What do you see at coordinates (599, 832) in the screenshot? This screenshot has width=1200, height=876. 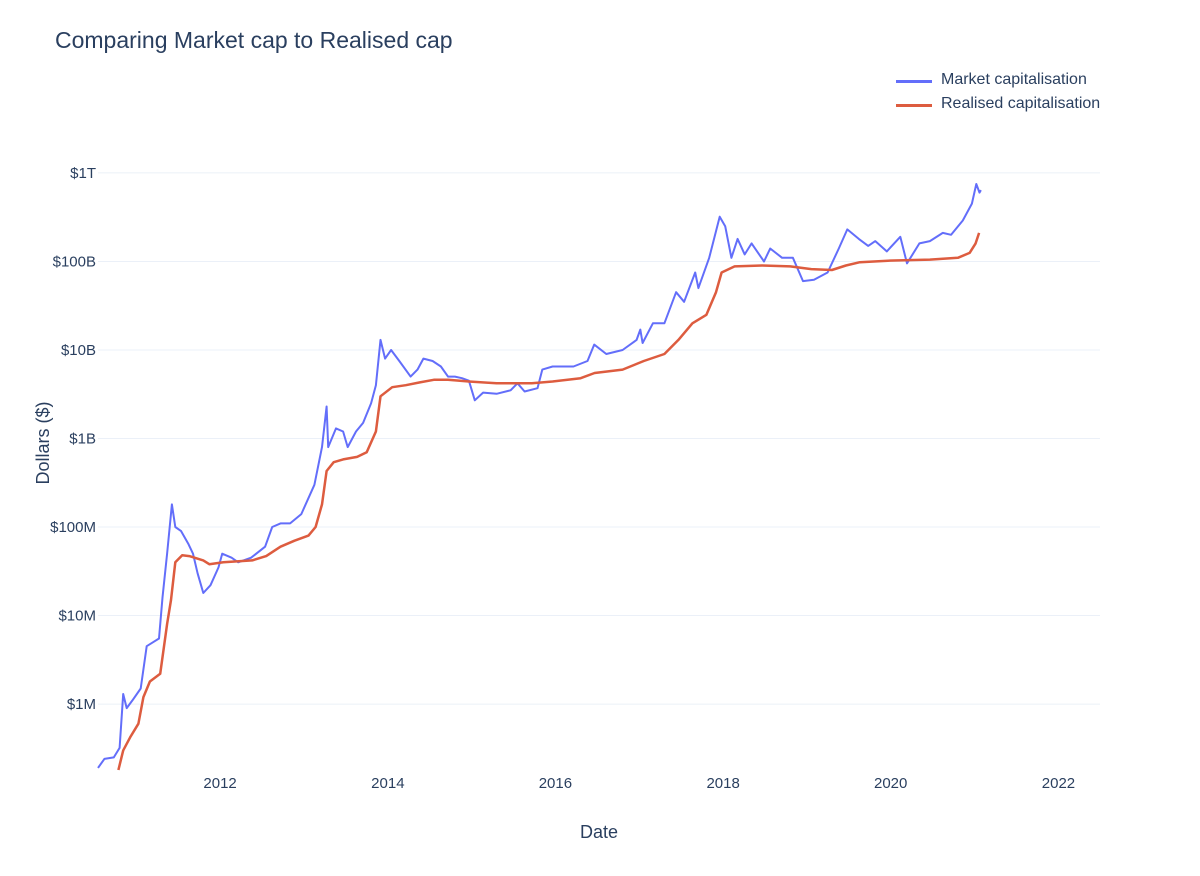 I see `x-axis-title: Date` at bounding box center [599, 832].